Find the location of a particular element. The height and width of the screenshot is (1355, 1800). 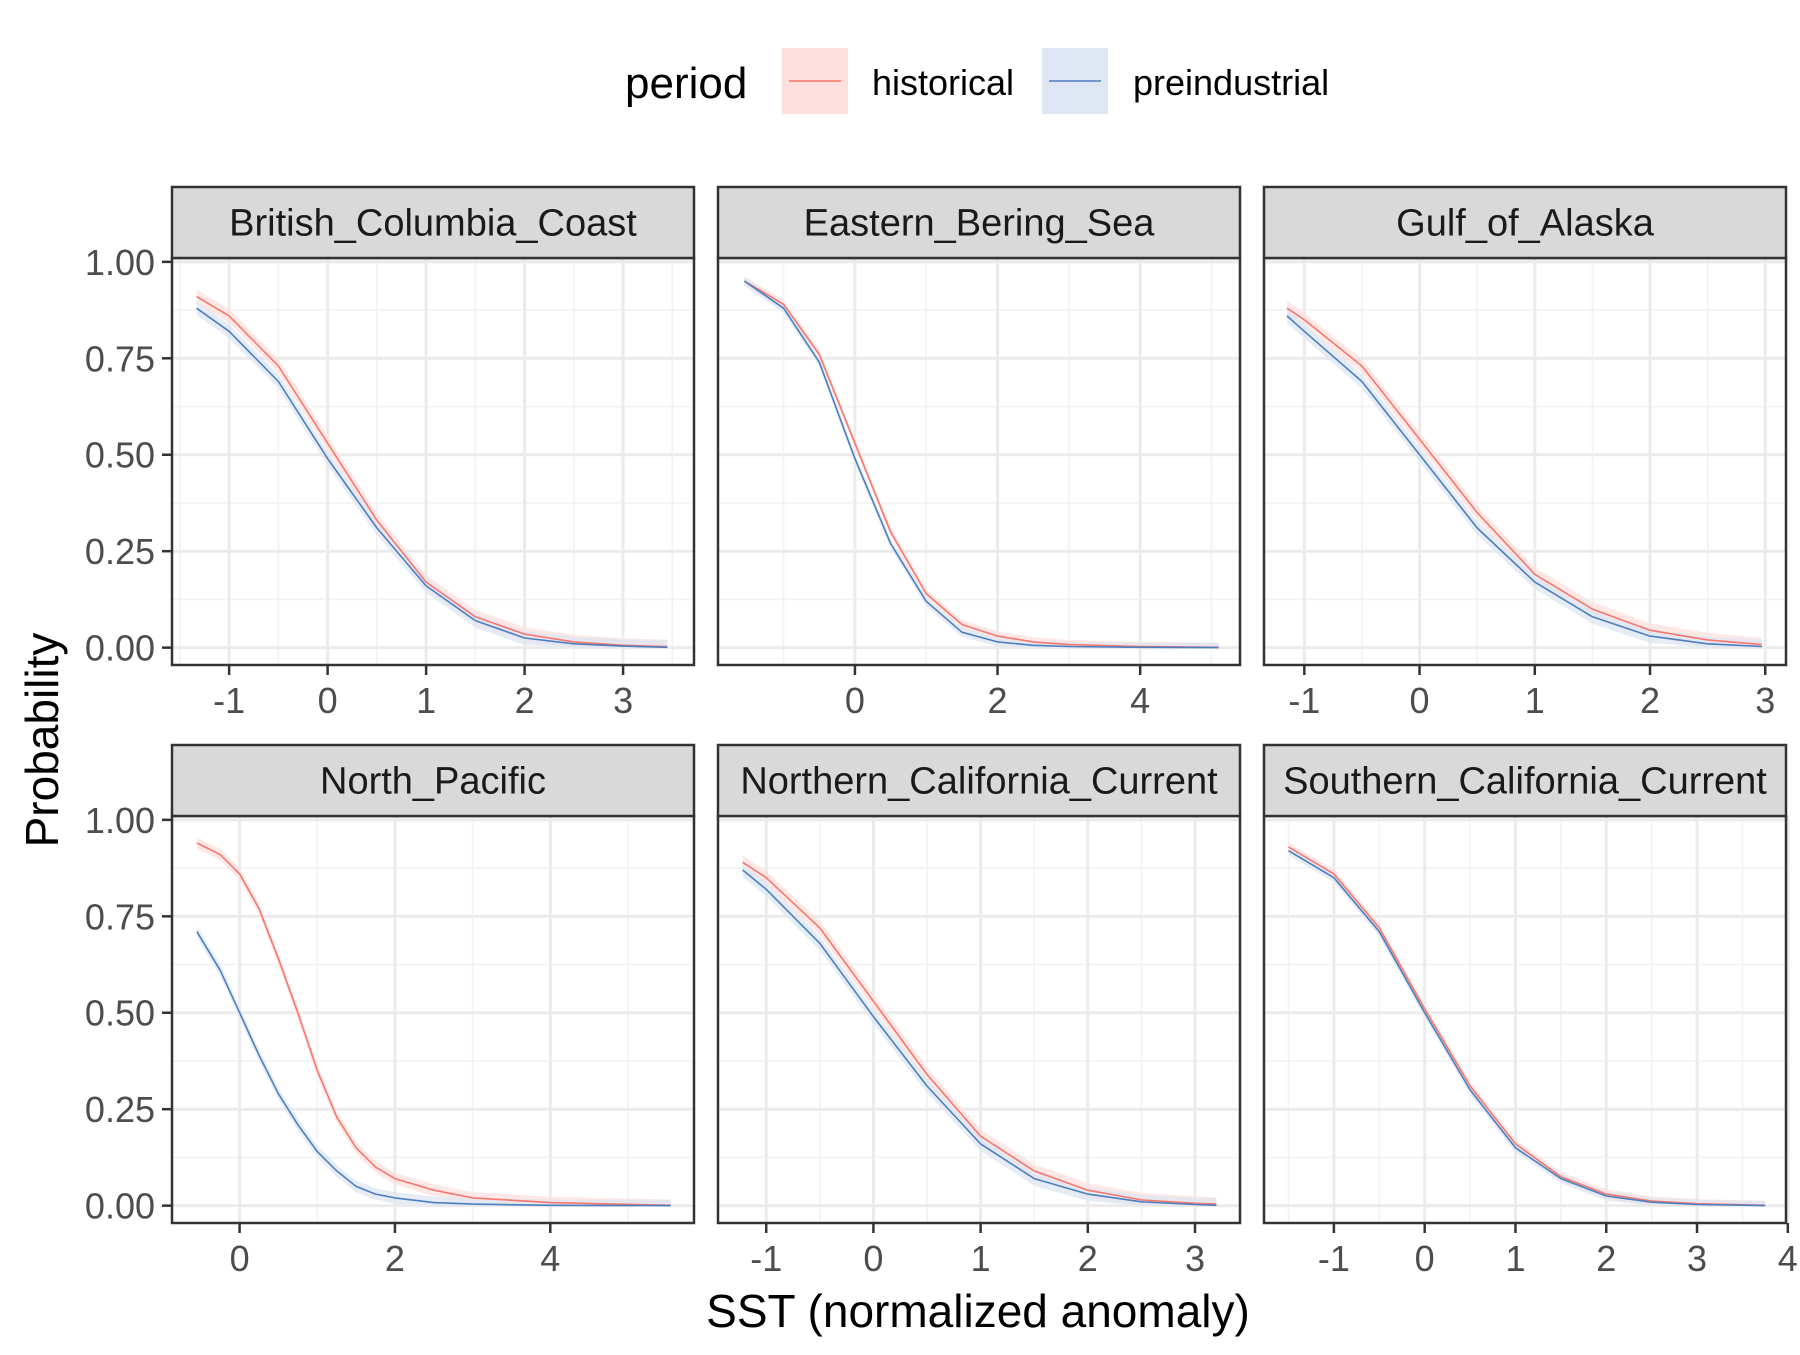

panel-northern-california-current: Northern_California_Current -1 0 1 2 3 is located at coordinates (979, 1011).